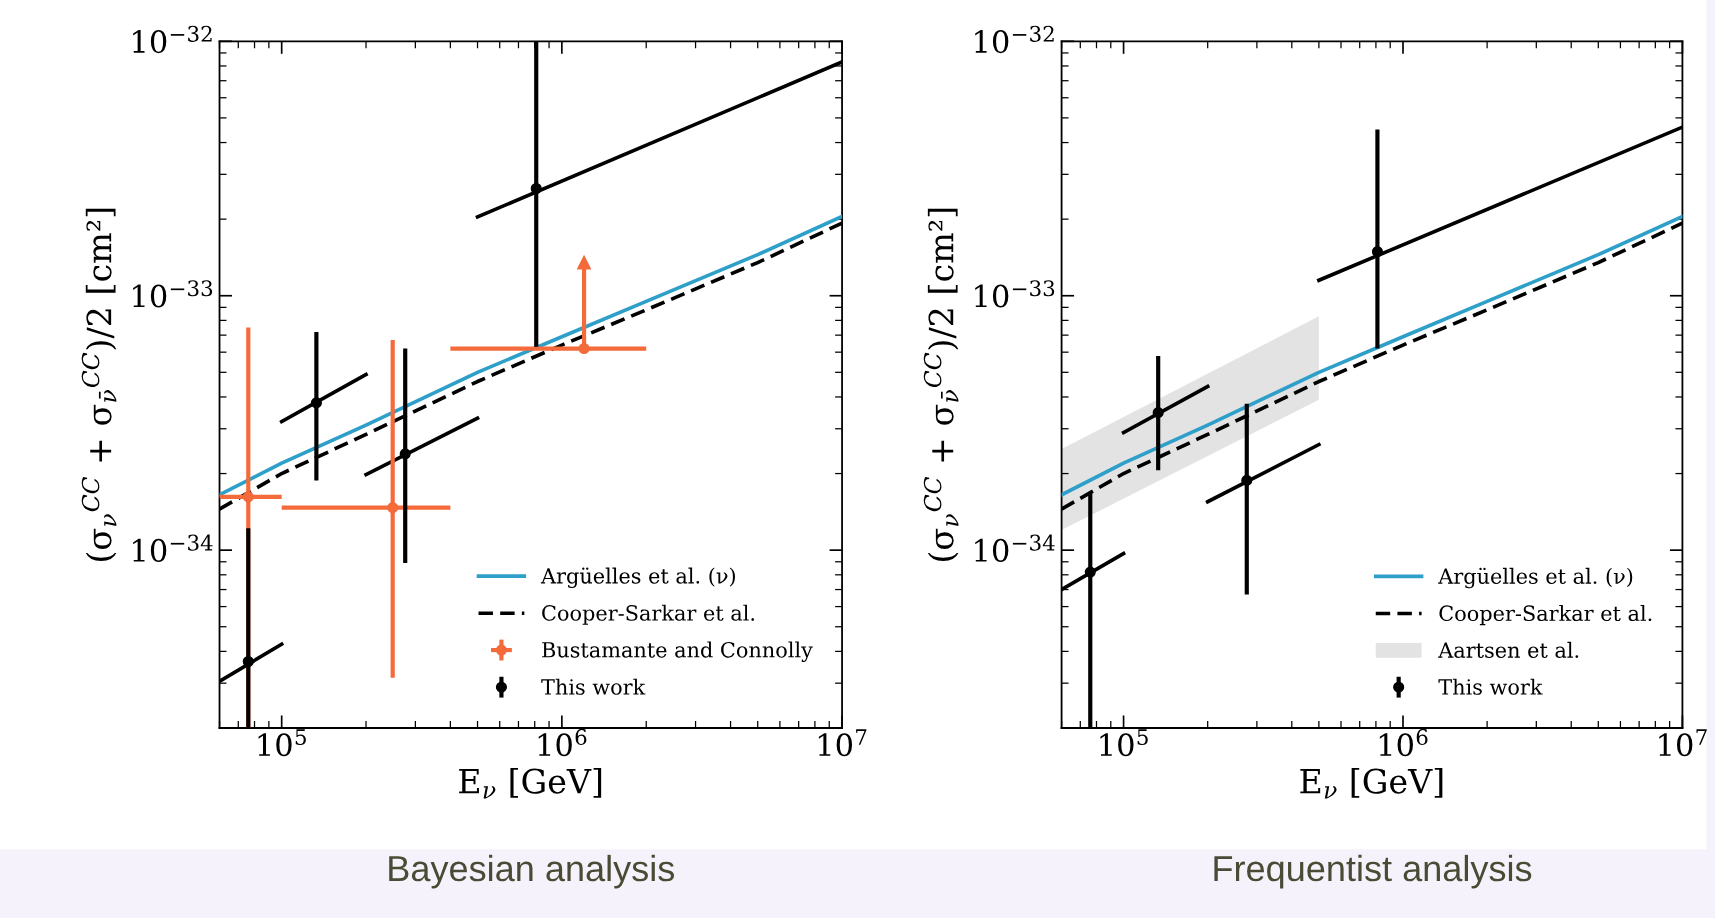 The width and height of the screenshot is (1715, 918). I want to click on text: Frequentist analysis, so click(1373, 871).